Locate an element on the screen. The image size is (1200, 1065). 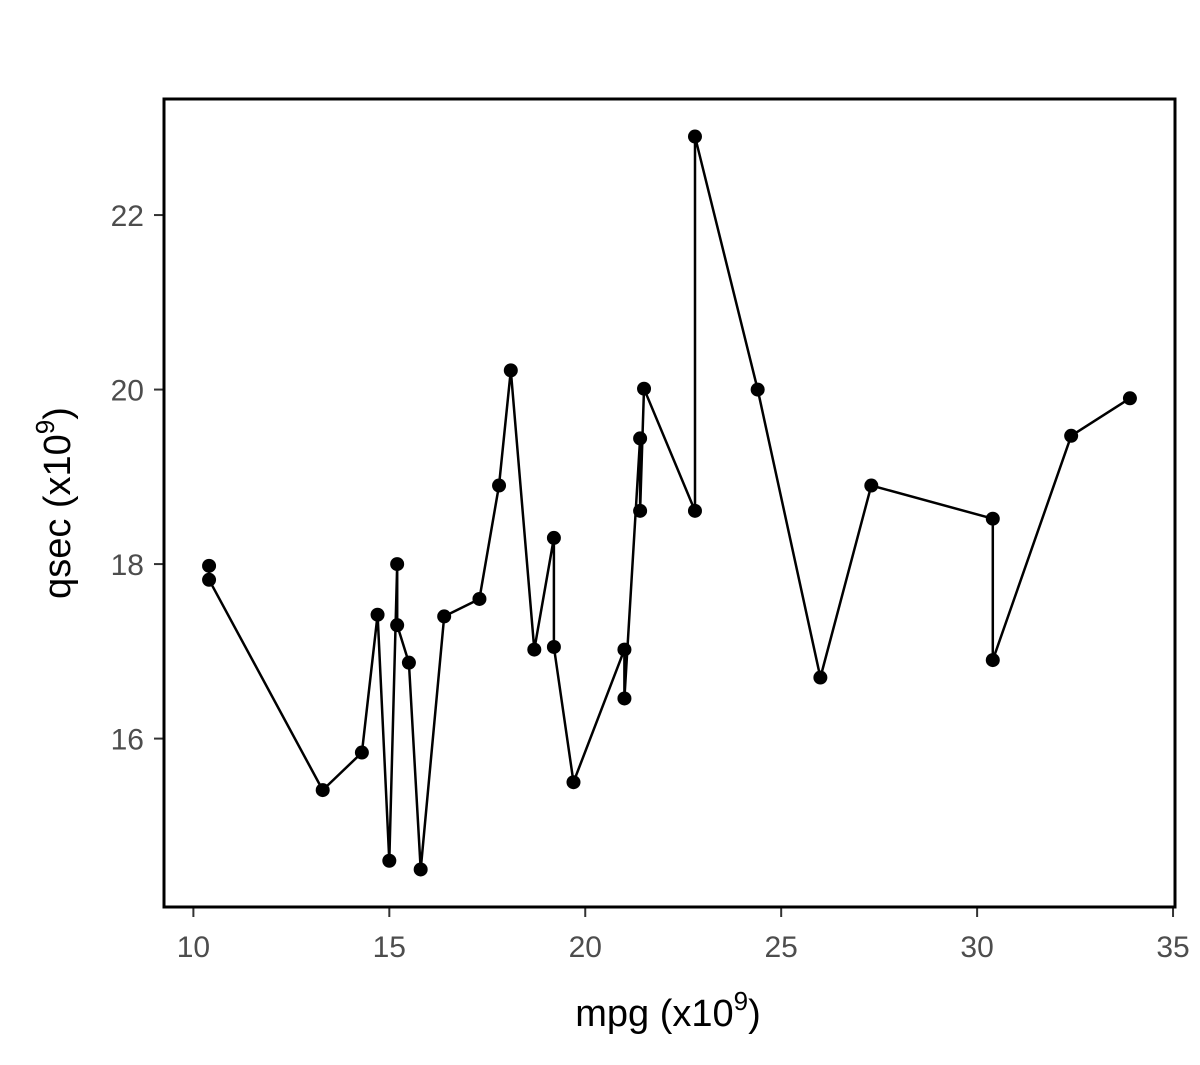
y-tick-label: 18 is located at coordinates (127, 565).